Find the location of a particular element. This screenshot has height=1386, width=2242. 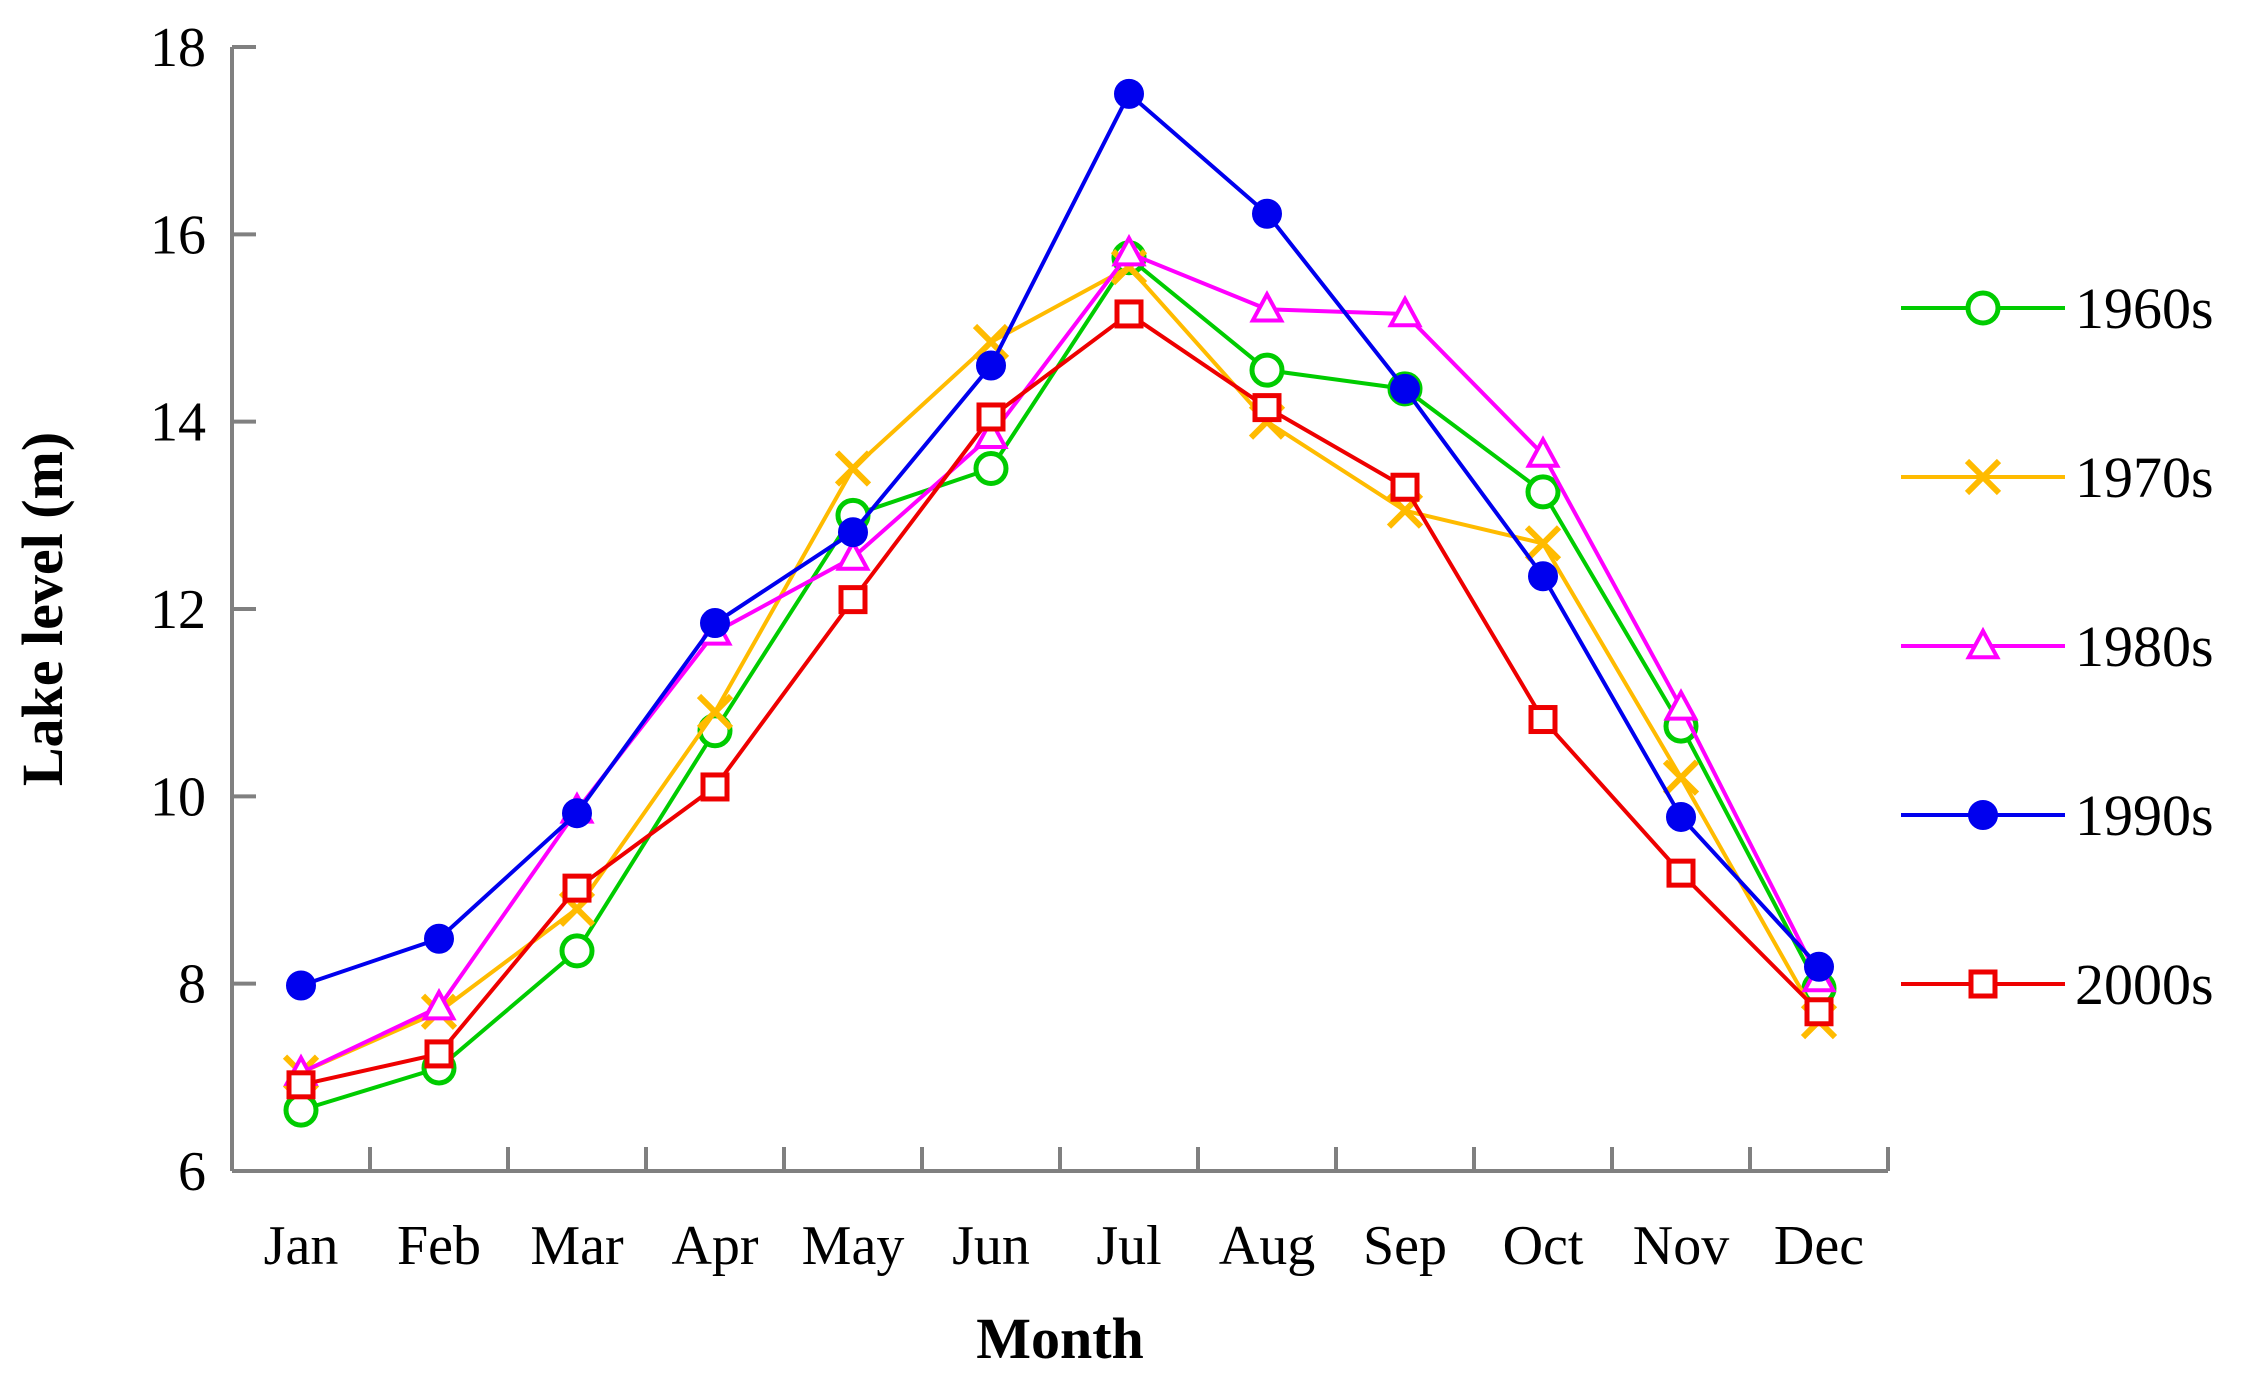

data-point-1990s-Aug is located at coordinates (1267, 213).